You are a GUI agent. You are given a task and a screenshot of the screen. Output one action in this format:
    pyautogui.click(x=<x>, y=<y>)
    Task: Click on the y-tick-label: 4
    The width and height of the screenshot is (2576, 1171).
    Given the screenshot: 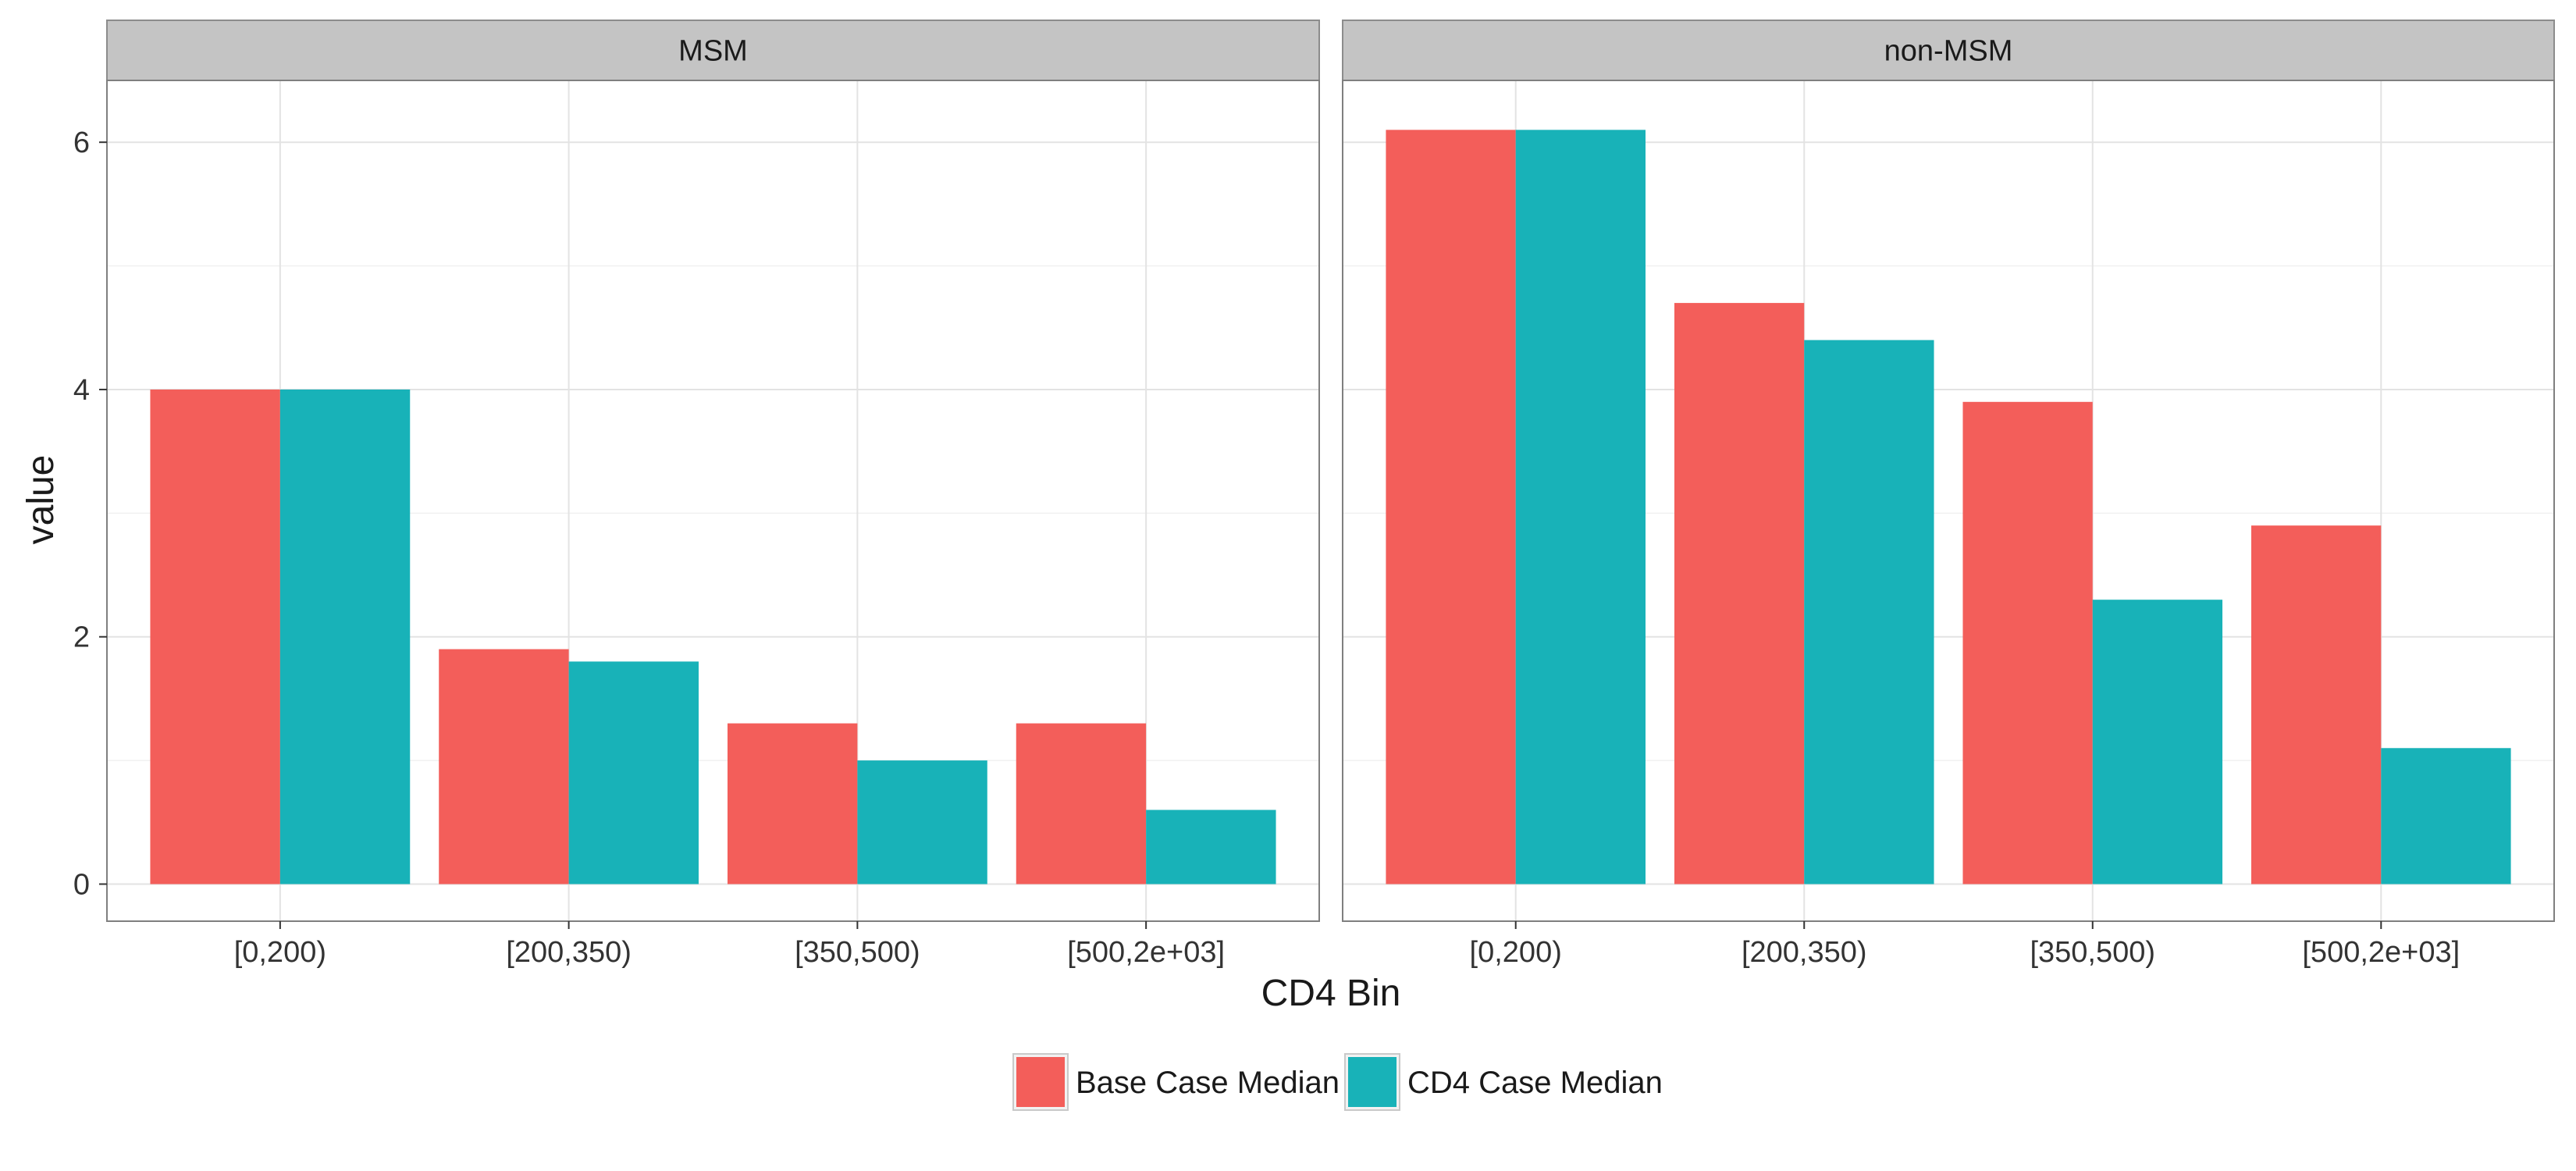 What is the action you would take?
    pyautogui.click(x=81, y=390)
    